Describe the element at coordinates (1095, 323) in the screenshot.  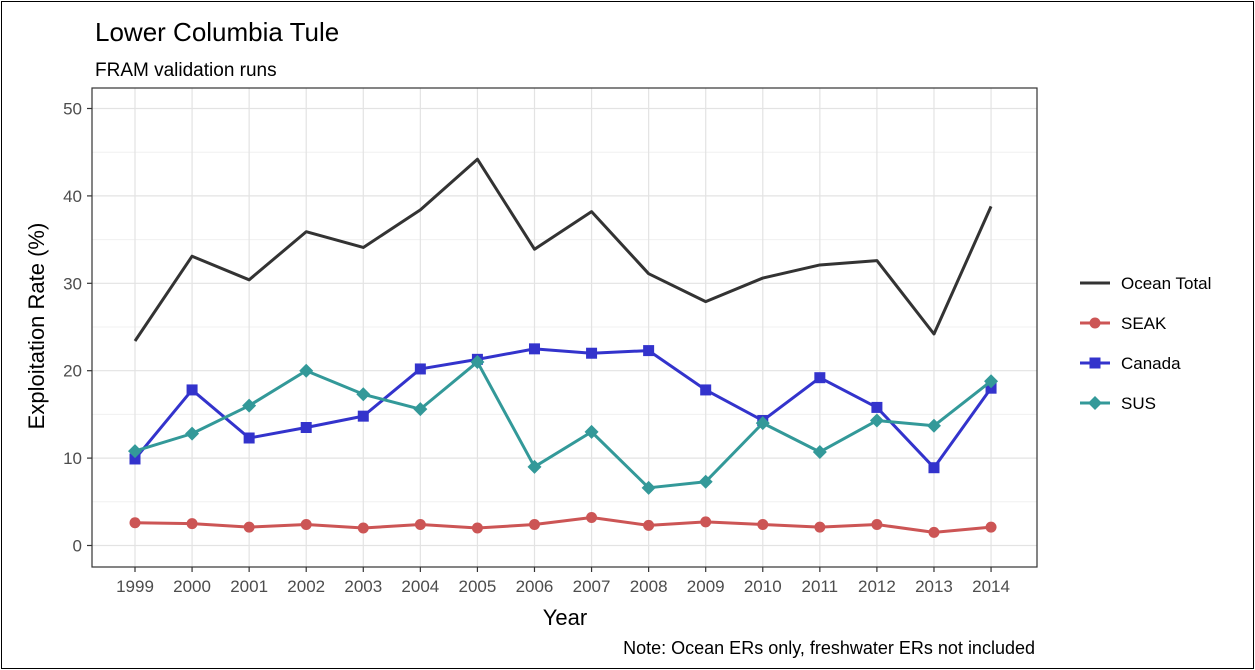
I see `legend-marker-seak` at that location.